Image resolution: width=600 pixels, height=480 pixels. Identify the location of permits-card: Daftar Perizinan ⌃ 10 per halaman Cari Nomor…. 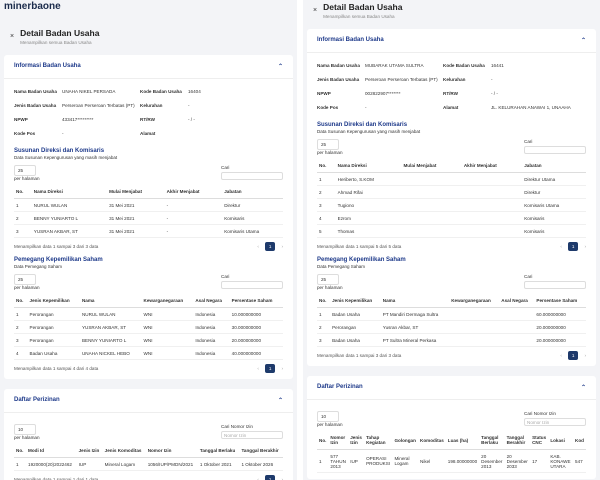
(451, 427).